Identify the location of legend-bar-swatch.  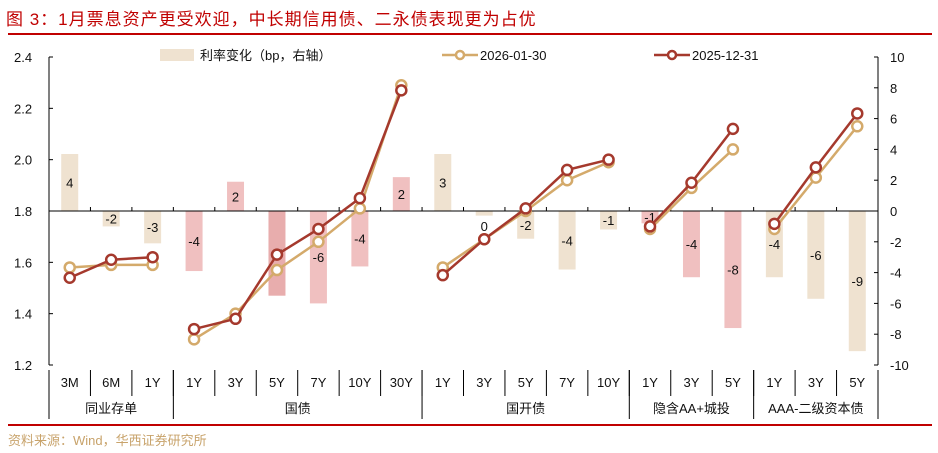
(177, 55).